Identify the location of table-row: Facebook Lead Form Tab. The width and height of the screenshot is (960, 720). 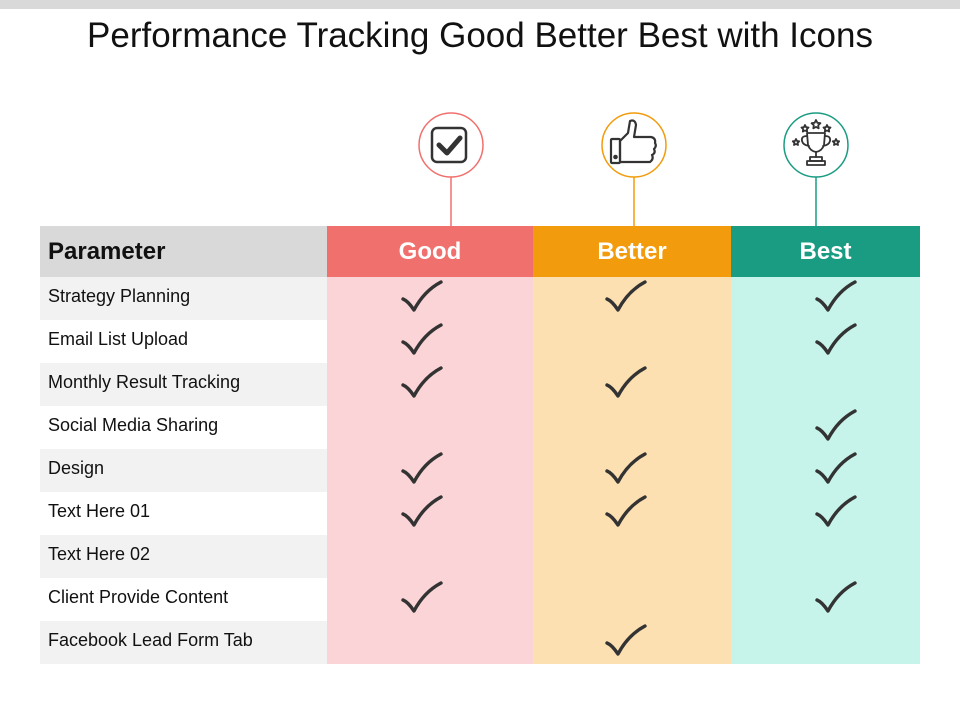
(480, 642).